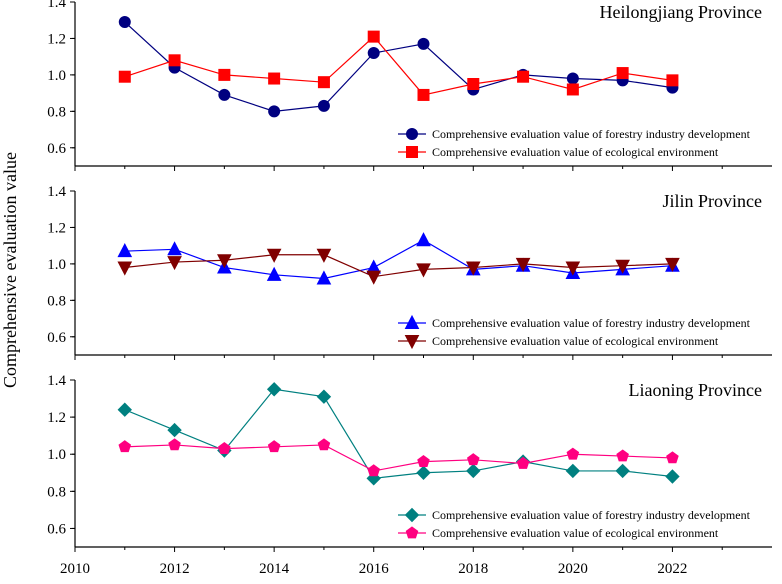  I want to click on panel-2-series-2-line, so click(398, 266).